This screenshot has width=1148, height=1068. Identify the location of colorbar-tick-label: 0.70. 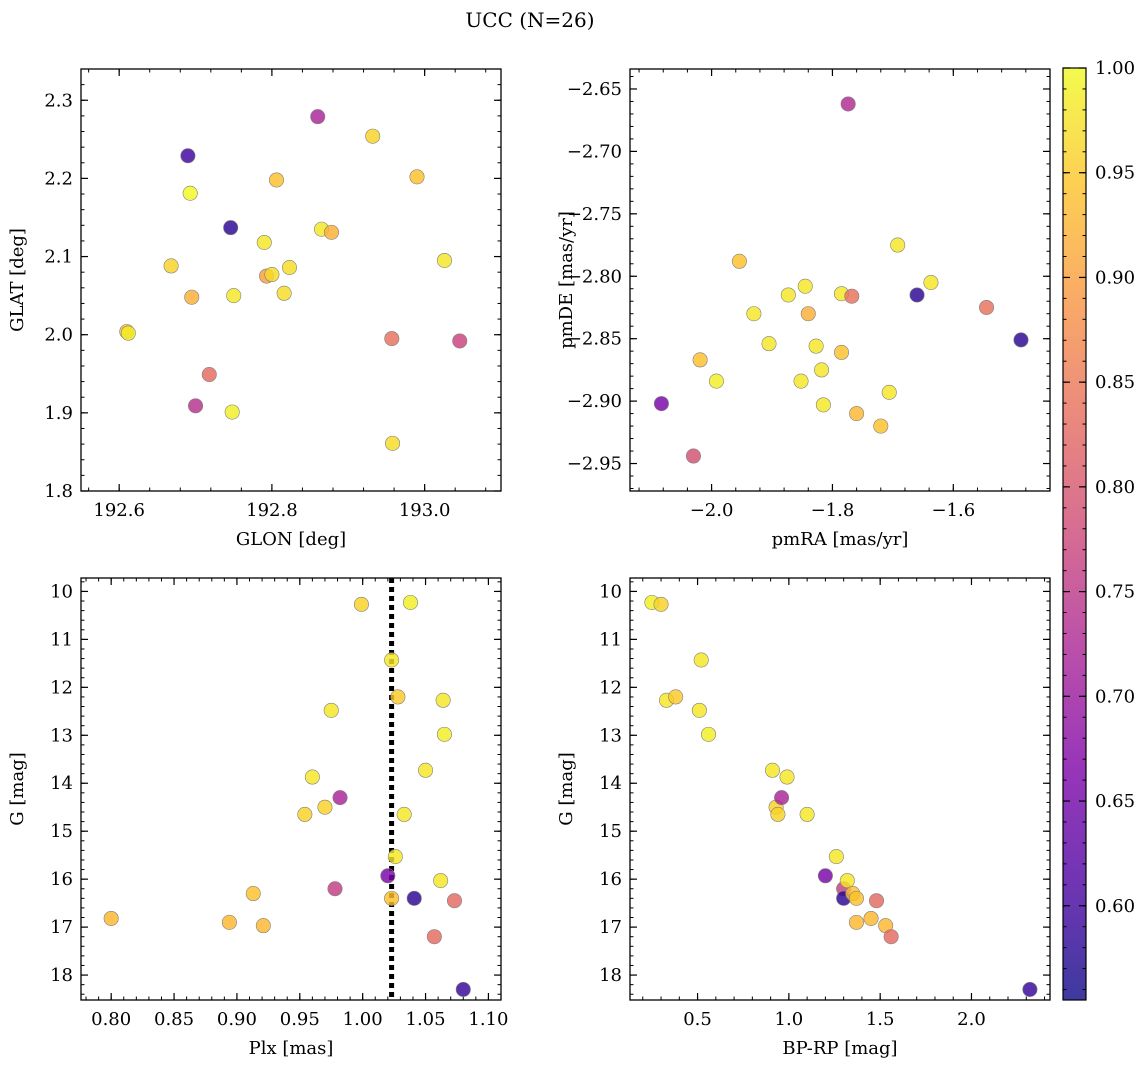
(1115, 696).